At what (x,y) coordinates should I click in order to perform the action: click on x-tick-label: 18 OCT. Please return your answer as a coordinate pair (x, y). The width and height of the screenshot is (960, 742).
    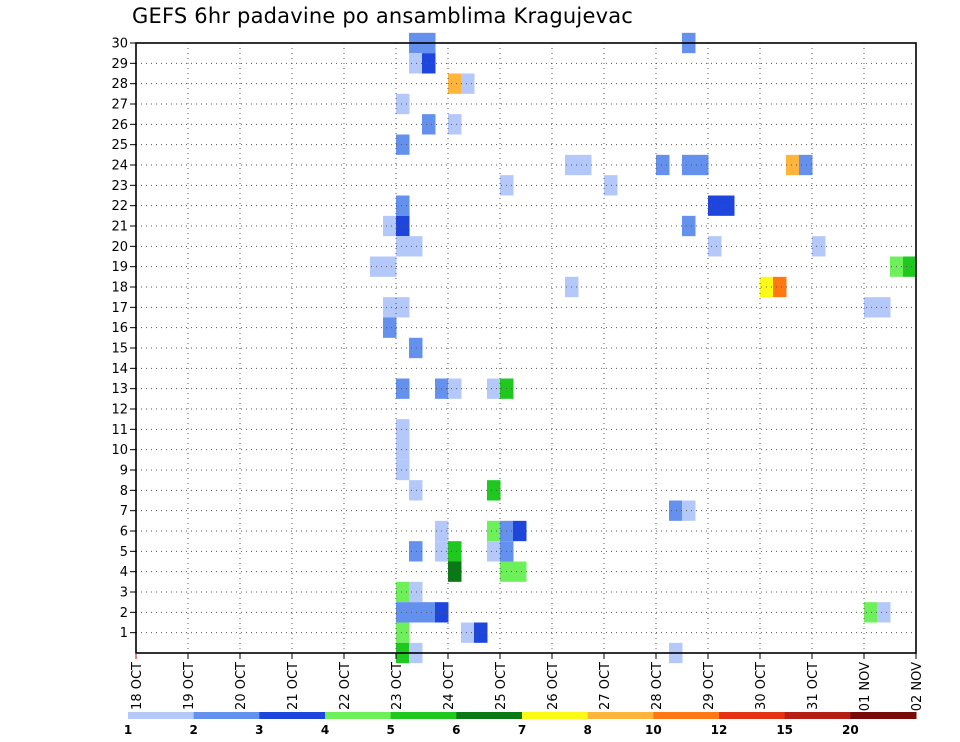
    Looking at the image, I should click on (137, 686).